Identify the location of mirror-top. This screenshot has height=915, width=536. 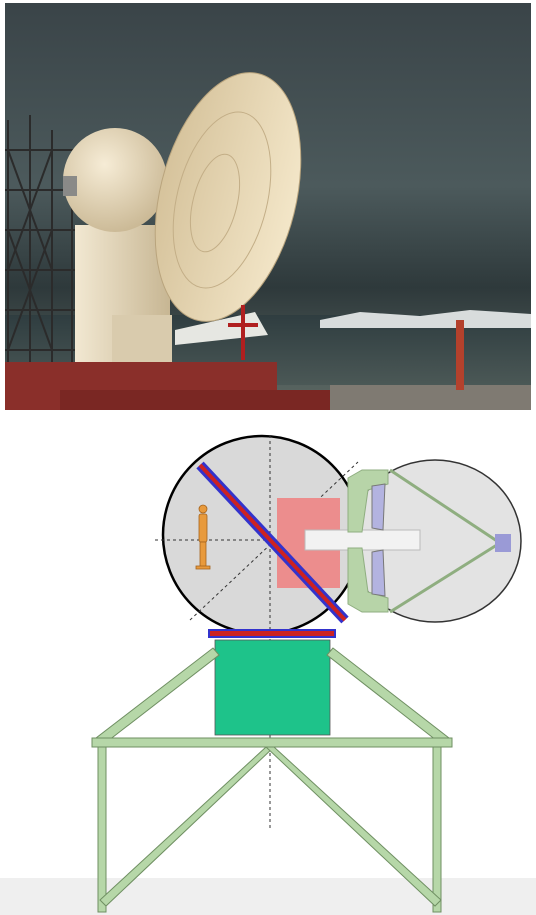
(378, 507).